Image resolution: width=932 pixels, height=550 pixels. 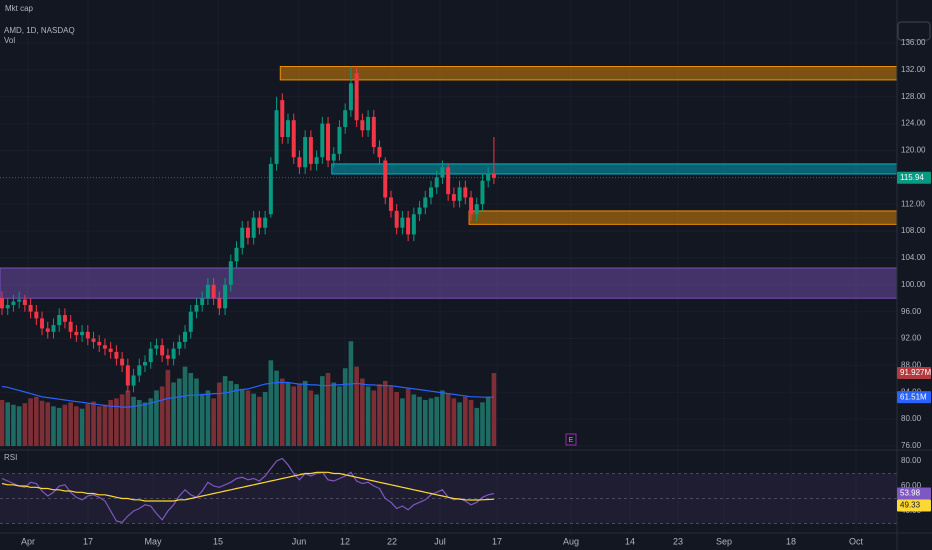 What do you see at coordinates (19, 8) in the screenshot?
I see `mkt-cap: Mkt cap` at bounding box center [19, 8].